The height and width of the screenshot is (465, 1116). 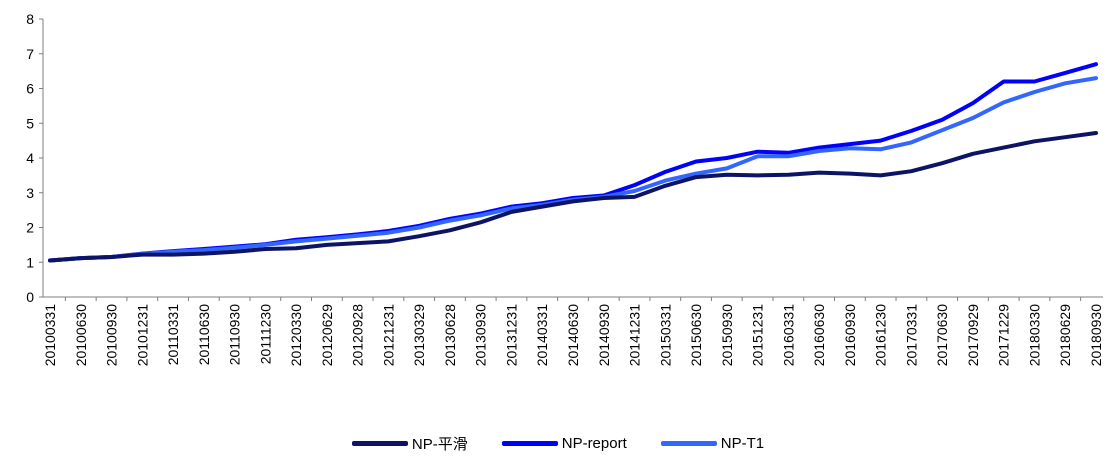 What do you see at coordinates (439, 444) in the screenshot?
I see `legend-label: NP-平滑` at bounding box center [439, 444].